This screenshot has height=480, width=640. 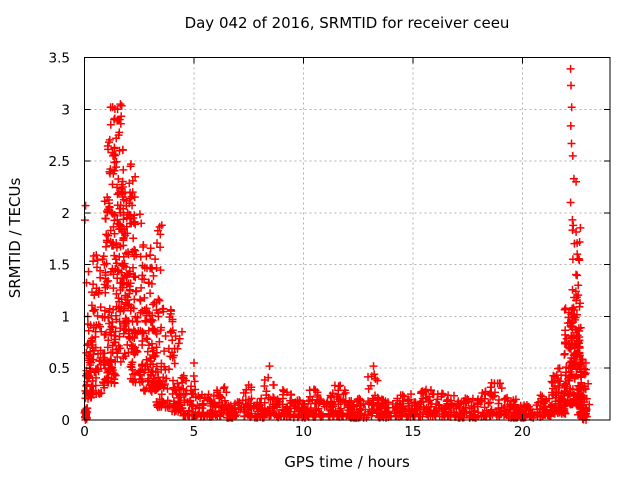 What do you see at coordinates (59, 369) in the screenshot?
I see `y-tick-label: 0.5` at bounding box center [59, 369].